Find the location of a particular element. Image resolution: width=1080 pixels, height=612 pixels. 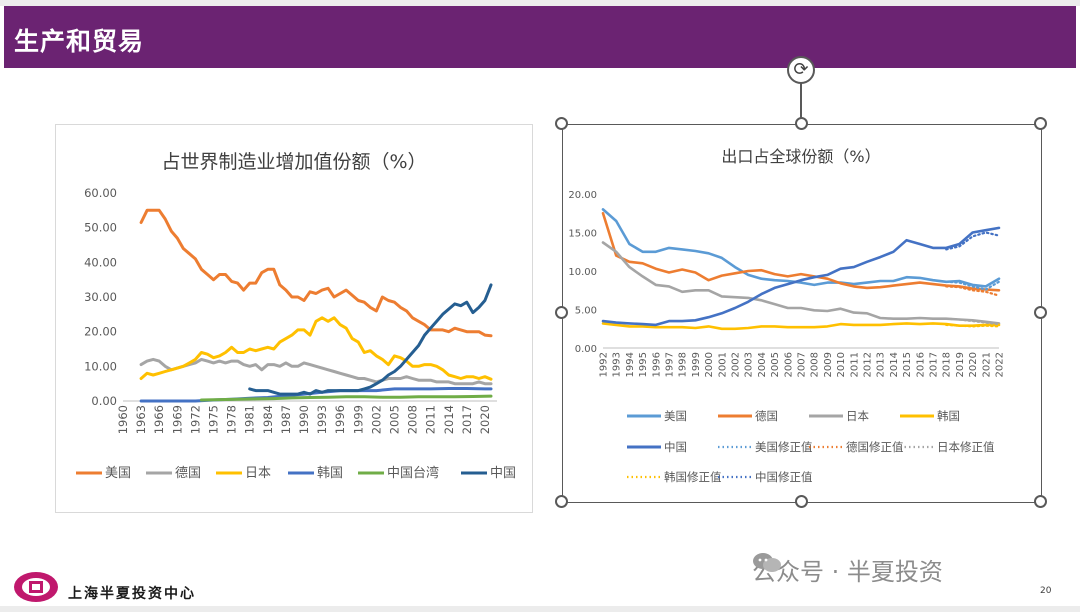

resize-handle-bottom-middle is located at coordinates (801, 501).